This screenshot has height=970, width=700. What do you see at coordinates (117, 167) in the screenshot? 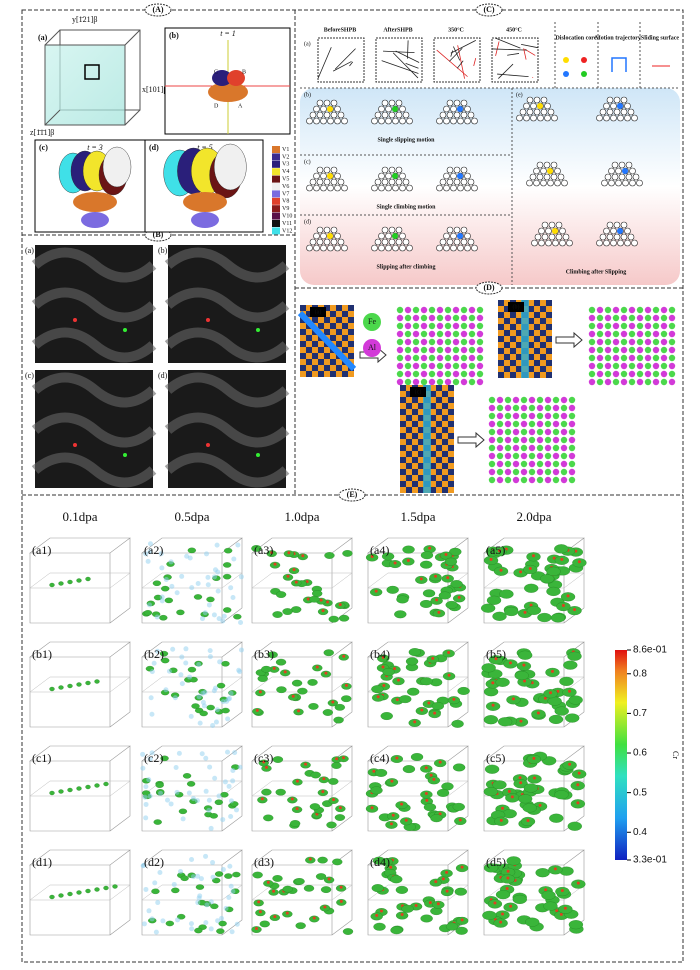
I see `grain` at bounding box center [117, 167].